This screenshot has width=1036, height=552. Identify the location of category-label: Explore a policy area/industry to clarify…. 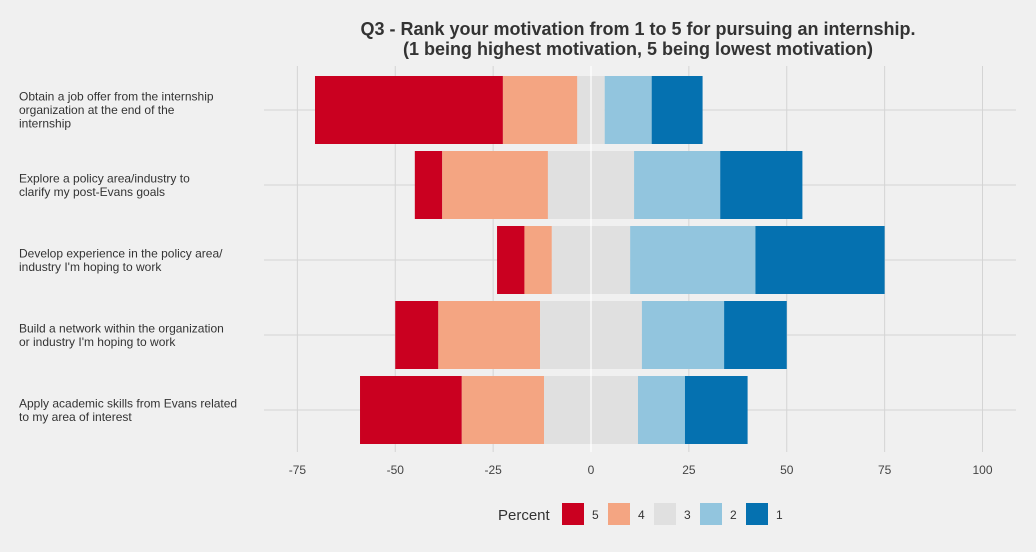
(104, 185).